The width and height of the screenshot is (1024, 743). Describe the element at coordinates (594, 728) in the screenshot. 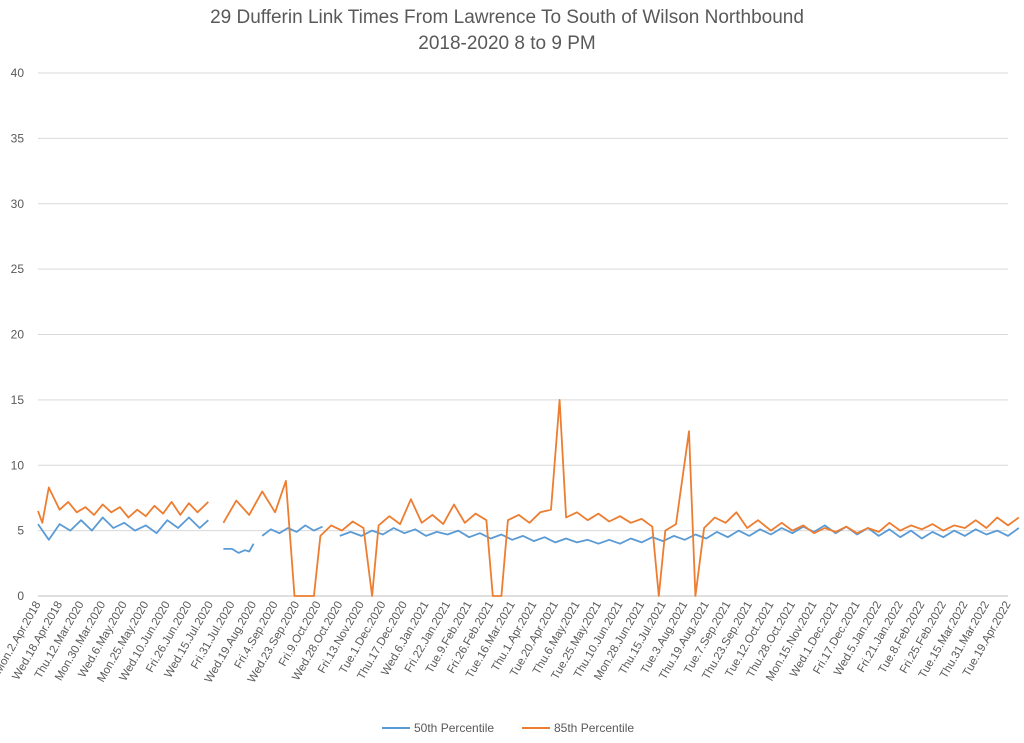

I see `legend-label-85th-percentile: 85th Percentile` at that location.